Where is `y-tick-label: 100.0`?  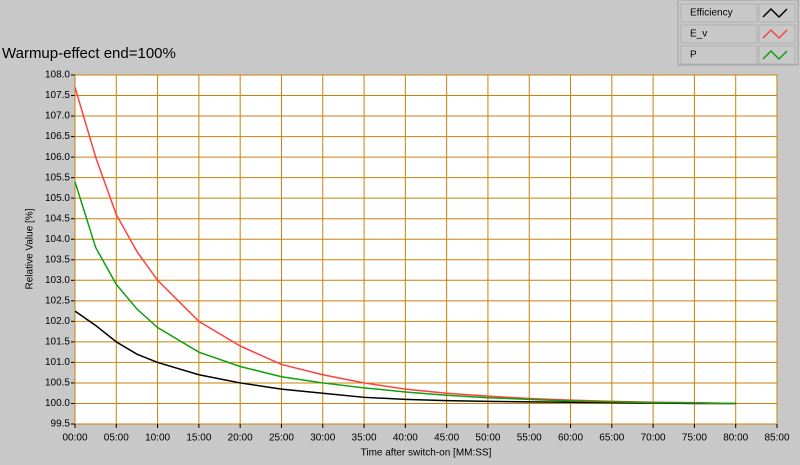 y-tick-label: 100.0 is located at coordinates (57, 403).